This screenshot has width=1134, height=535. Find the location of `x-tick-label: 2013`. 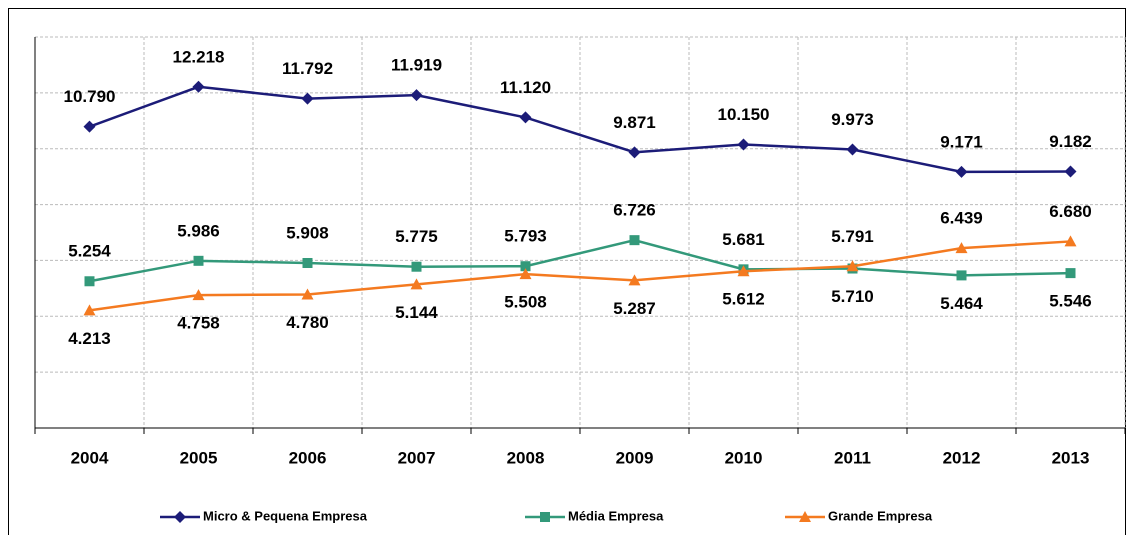

x-tick-label: 2013 is located at coordinates (1071, 457).